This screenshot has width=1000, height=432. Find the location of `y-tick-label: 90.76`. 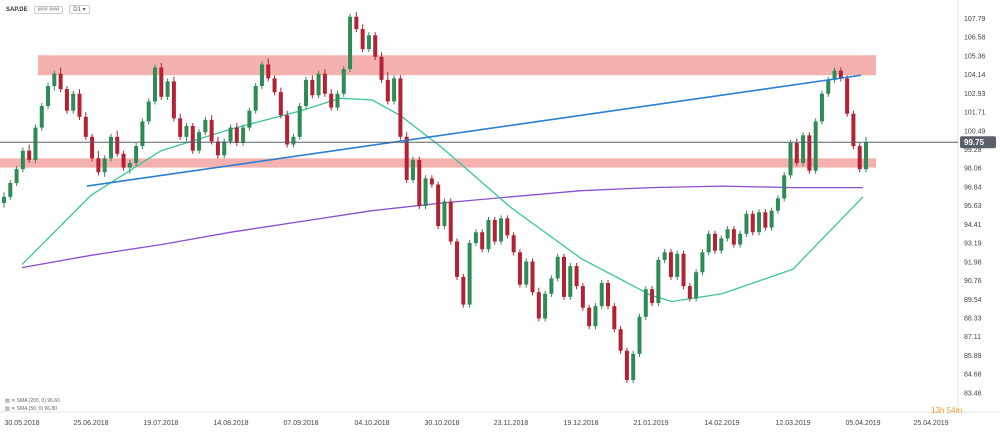

y-tick-label: 90.76 is located at coordinates (973, 281).